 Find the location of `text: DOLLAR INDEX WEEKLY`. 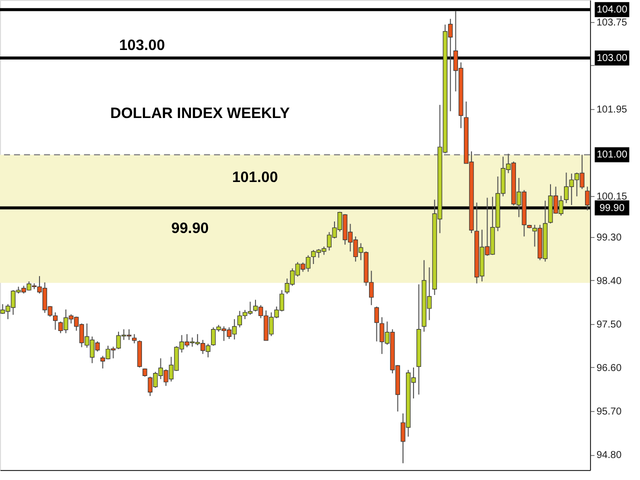

text: DOLLAR INDEX WEEKLY is located at coordinates (200, 113).